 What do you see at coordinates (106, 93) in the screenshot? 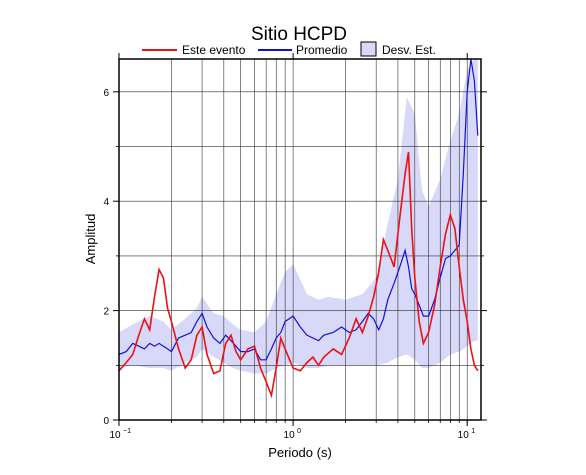
I see `y-tick-label-3: 6` at bounding box center [106, 93].